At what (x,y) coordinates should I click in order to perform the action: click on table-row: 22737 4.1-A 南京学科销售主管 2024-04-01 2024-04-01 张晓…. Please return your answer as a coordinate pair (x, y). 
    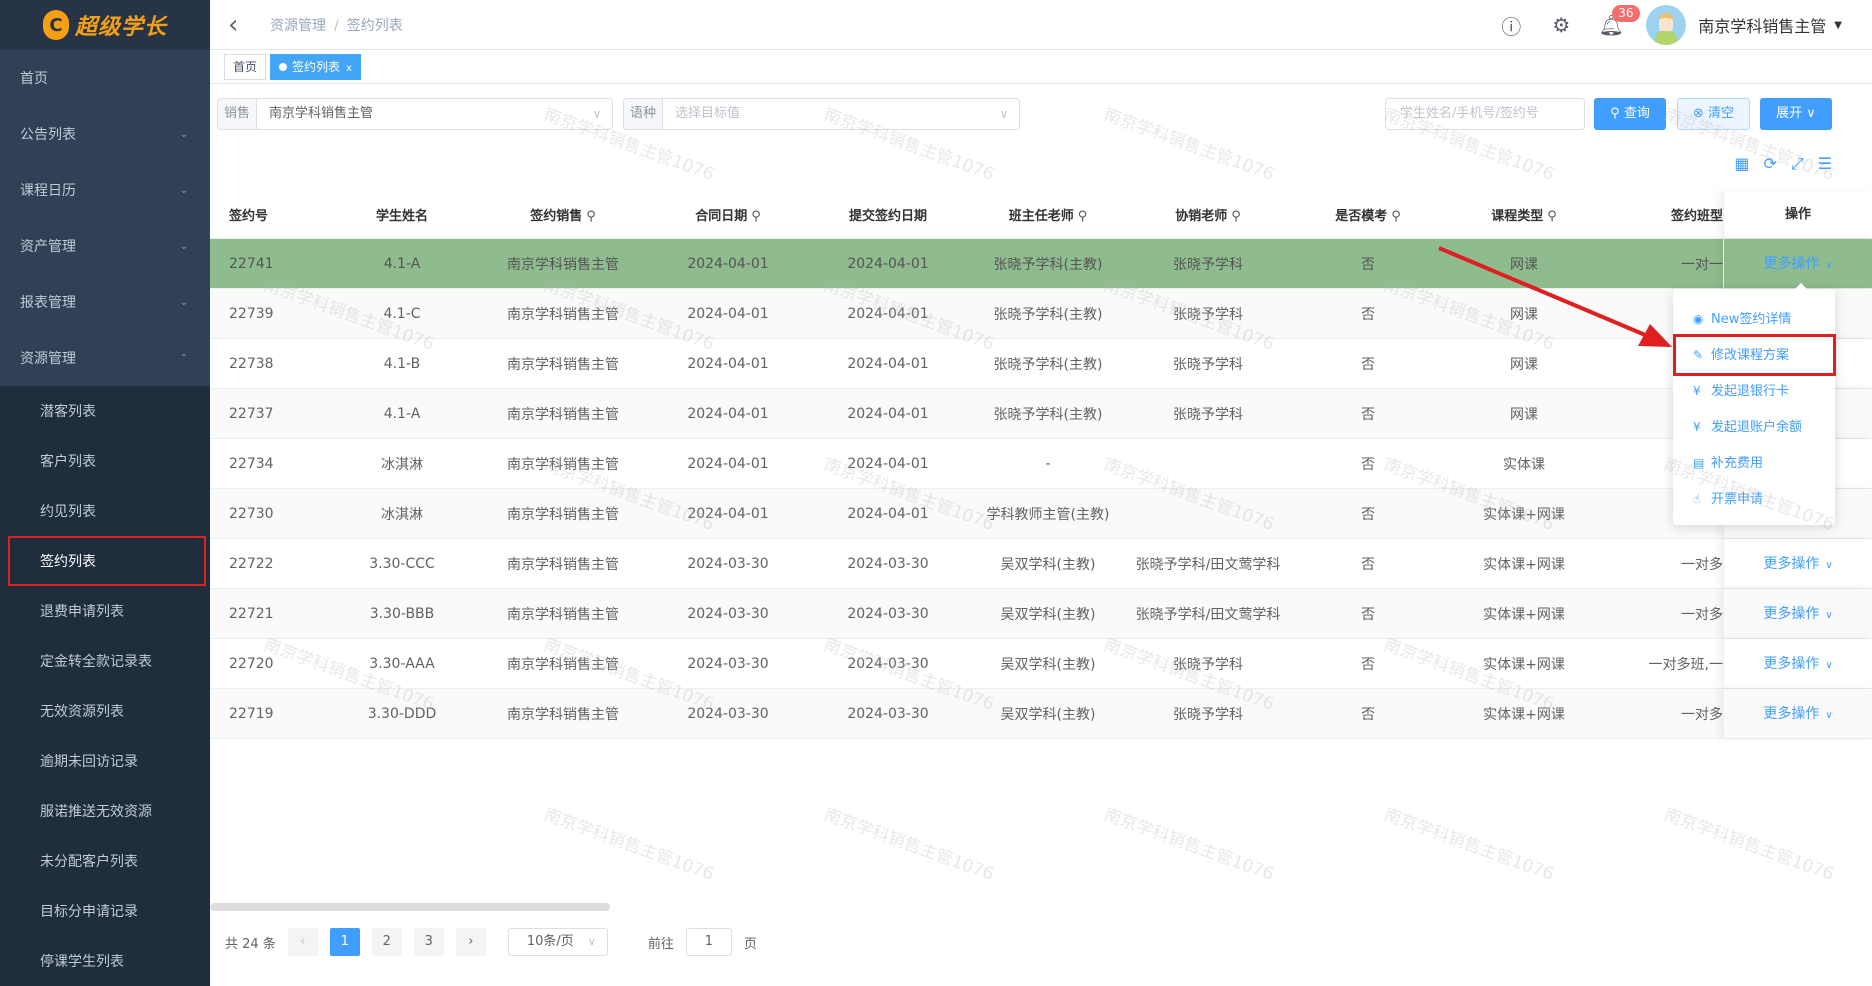
    Looking at the image, I should click on (1041, 414).